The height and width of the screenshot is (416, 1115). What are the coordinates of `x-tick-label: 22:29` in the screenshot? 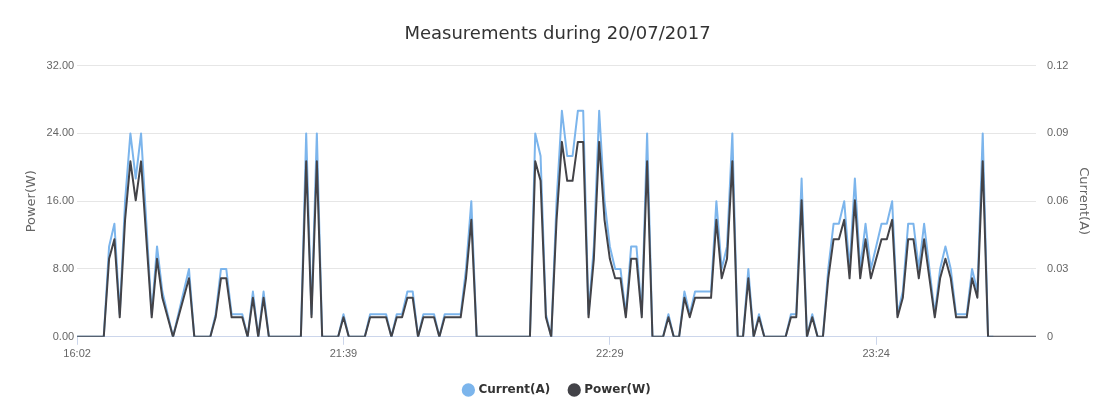 It's located at (610, 353).